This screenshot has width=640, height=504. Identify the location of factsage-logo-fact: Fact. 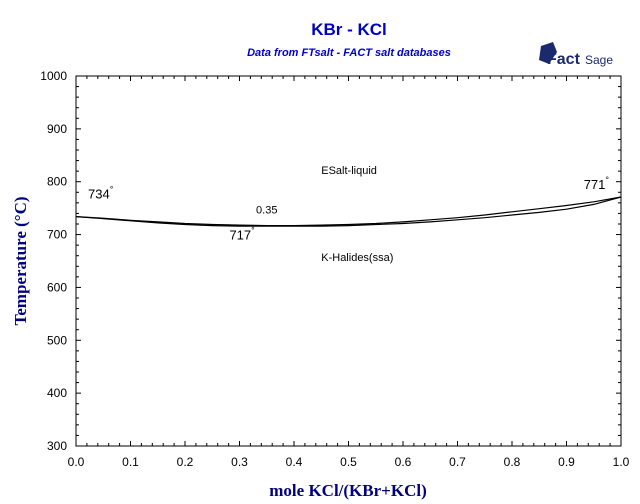
(564, 59).